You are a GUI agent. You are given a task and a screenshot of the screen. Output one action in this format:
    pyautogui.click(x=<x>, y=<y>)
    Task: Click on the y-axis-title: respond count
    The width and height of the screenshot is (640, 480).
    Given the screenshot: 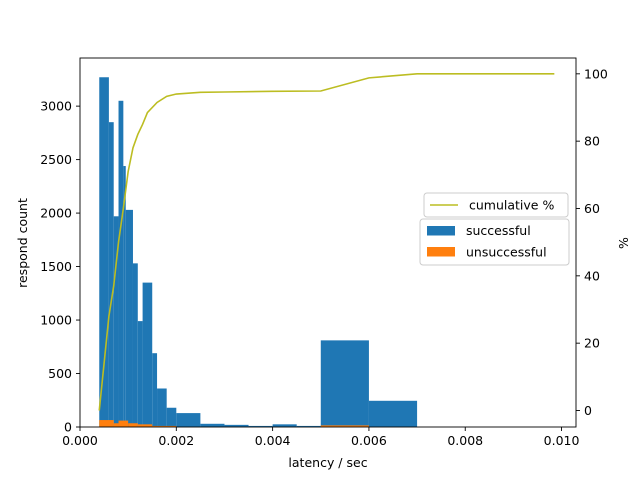 What is the action you would take?
    pyautogui.click(x=22, y=243)
    